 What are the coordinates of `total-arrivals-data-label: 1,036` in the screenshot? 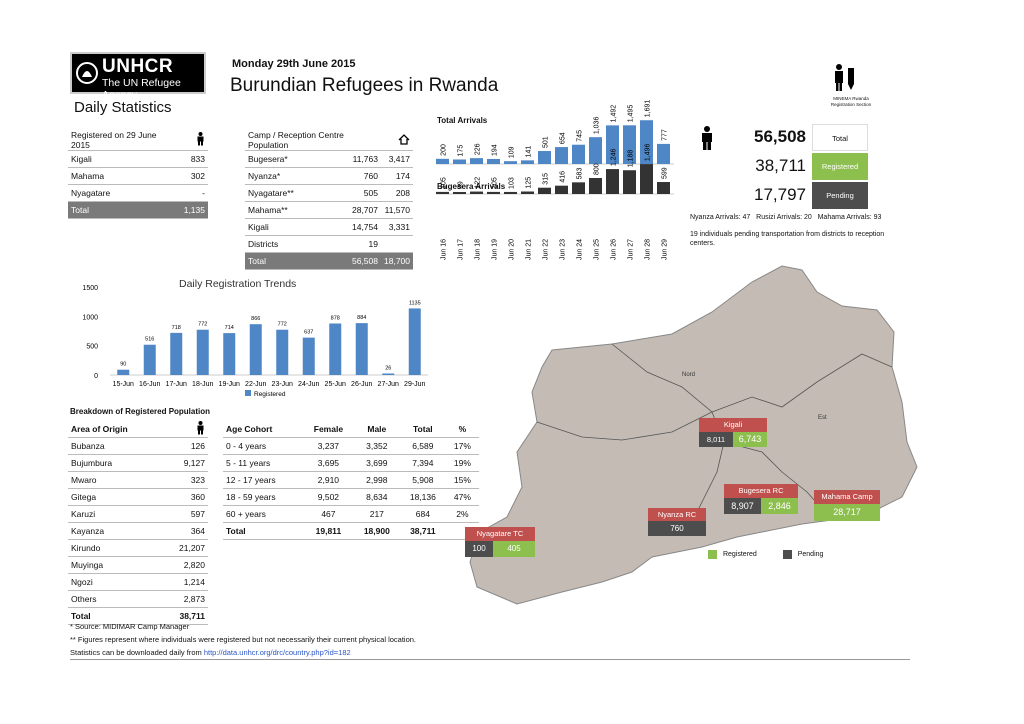 It's located at (597, 126).